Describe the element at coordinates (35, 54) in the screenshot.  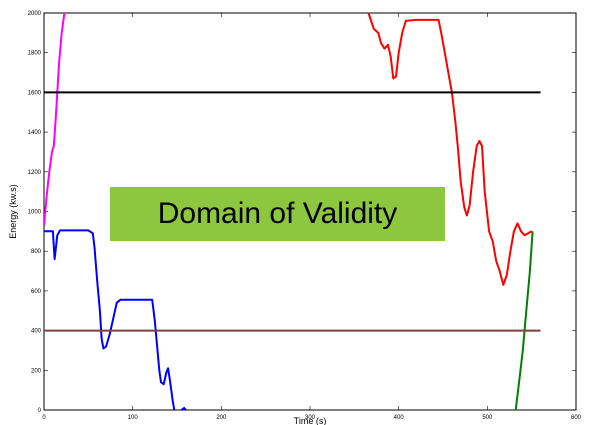
I see `y-tick-label: 1800` at that location.